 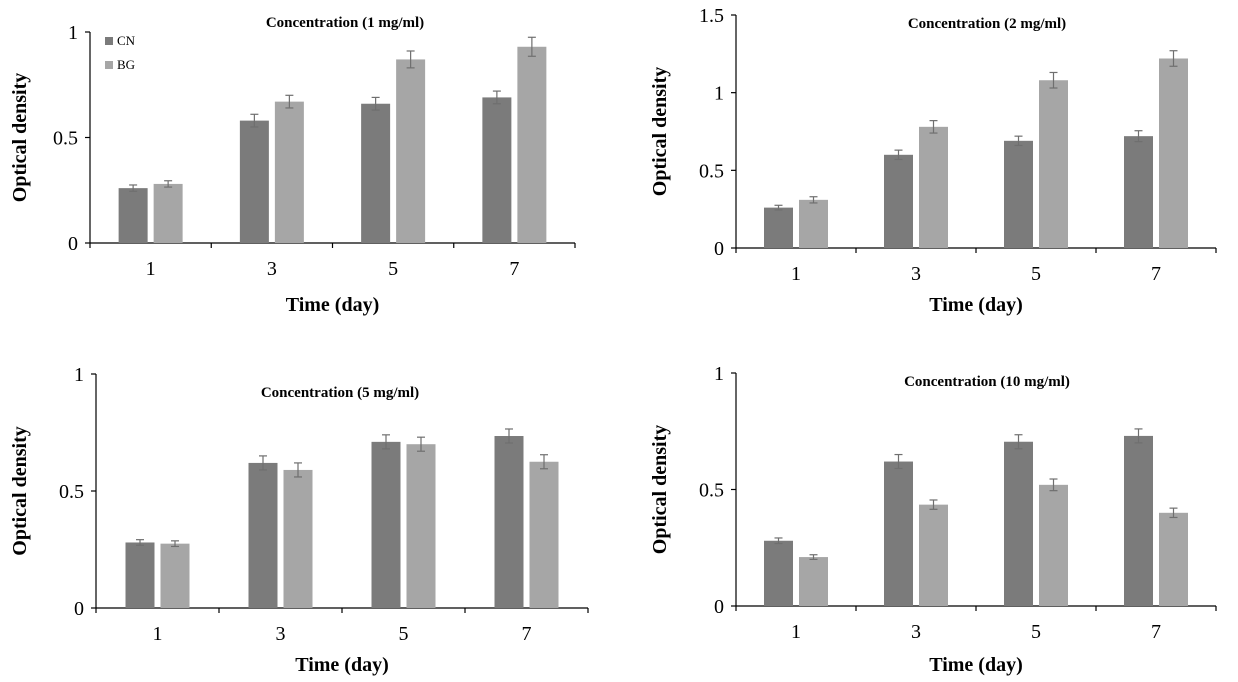 What do you see at coordinates (109, 65) in the screenshot?
I see `legend-swatch-bg` at bounding box center [109, 65].